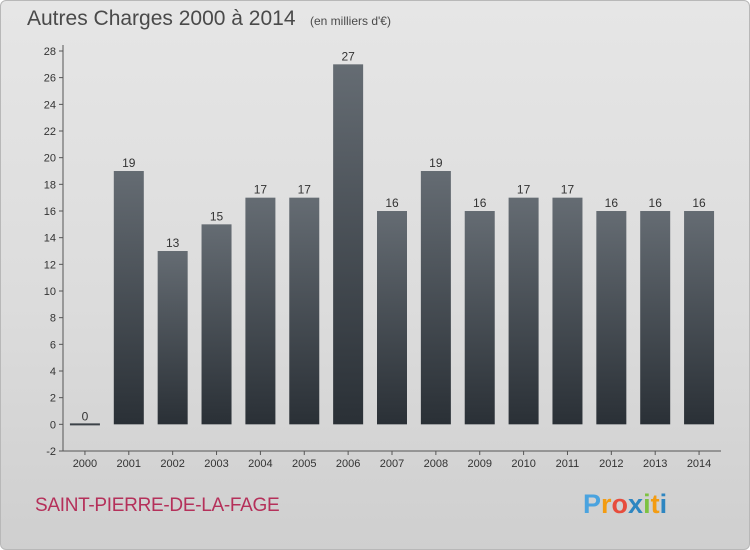 The width and height of the screenshot is (750, 550). I want to click on x-tick-label: 2005, so click(304, 464).